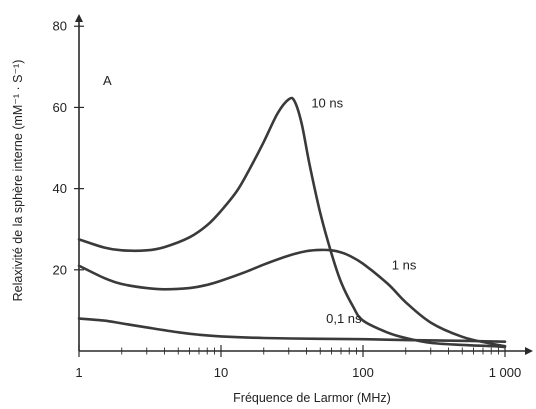 The image size is (536, 409). Describe the element at coordinates (60, 26) in the screenshot. I see `y-tick-label: 80` at that location.